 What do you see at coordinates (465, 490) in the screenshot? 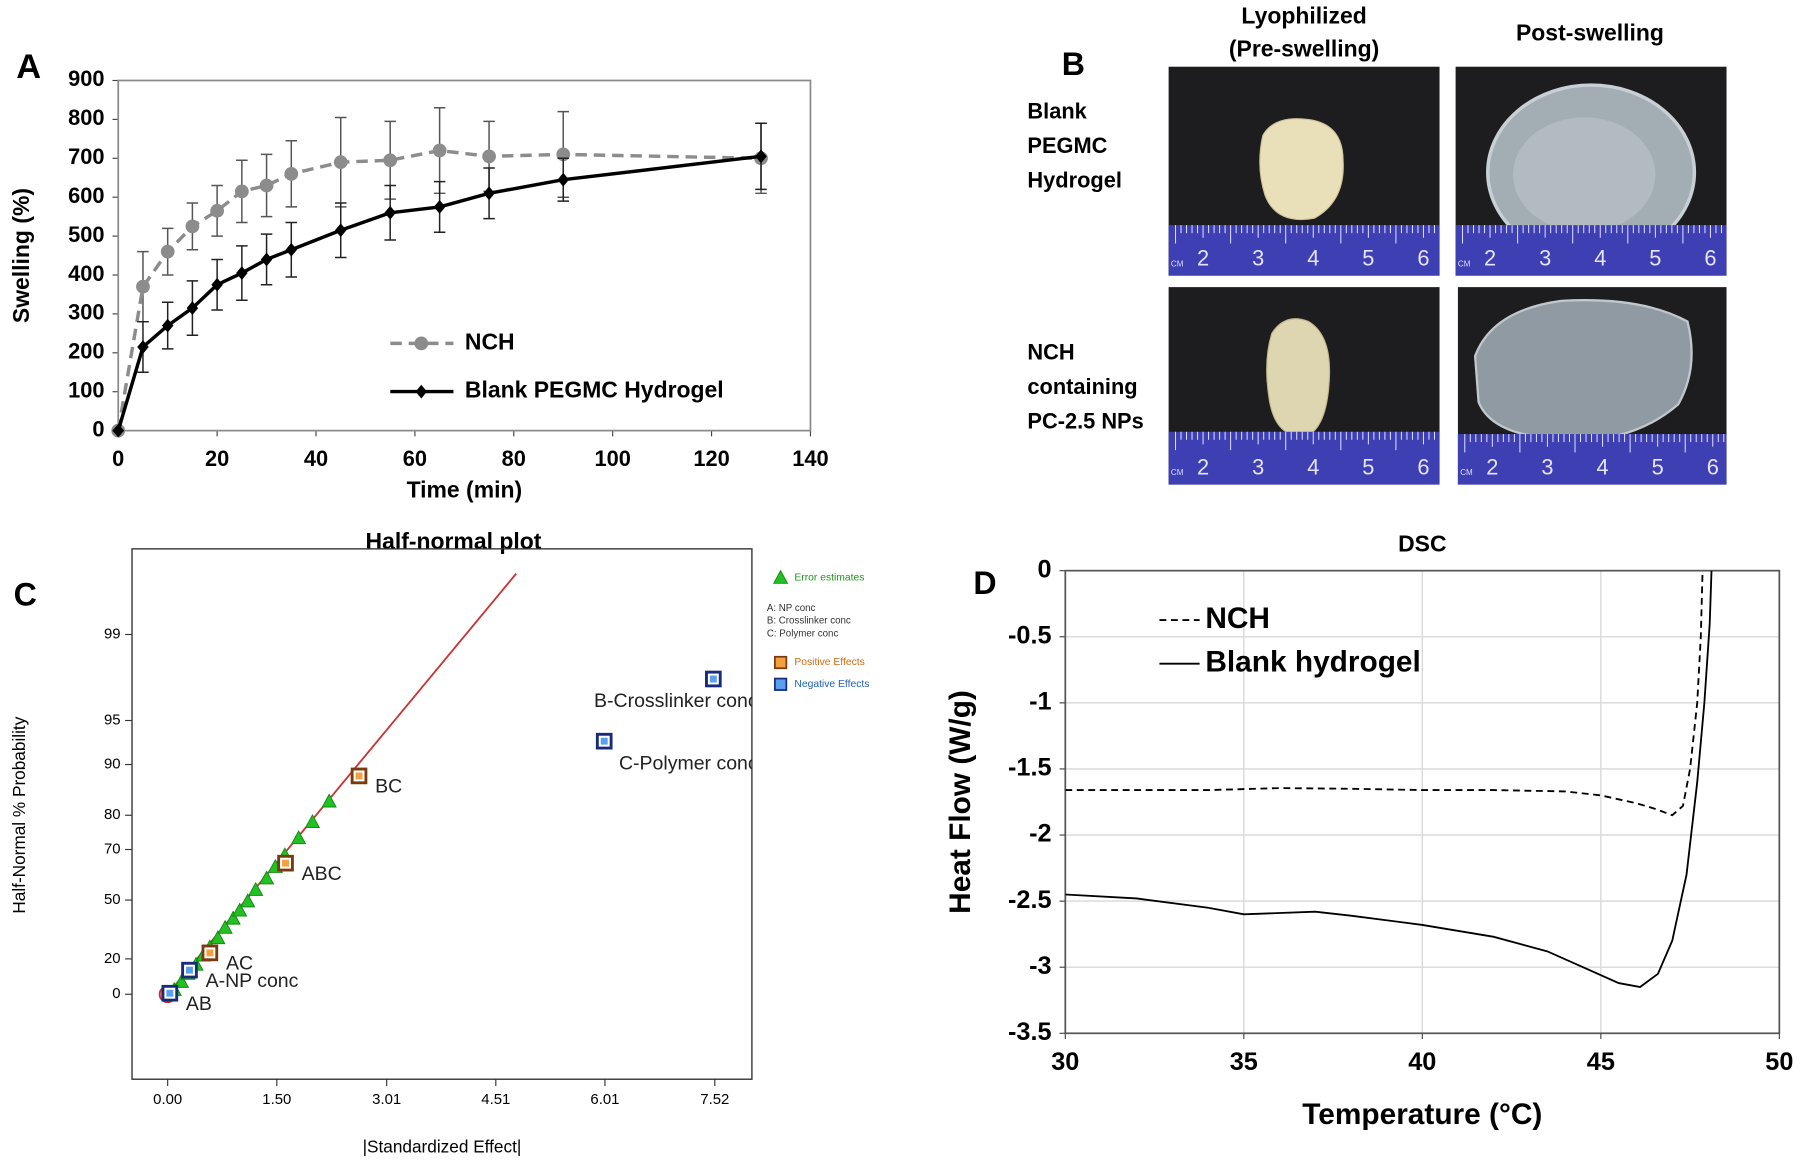
I see `x-axis-label: Time (min)` at bounding box center [465, 490].